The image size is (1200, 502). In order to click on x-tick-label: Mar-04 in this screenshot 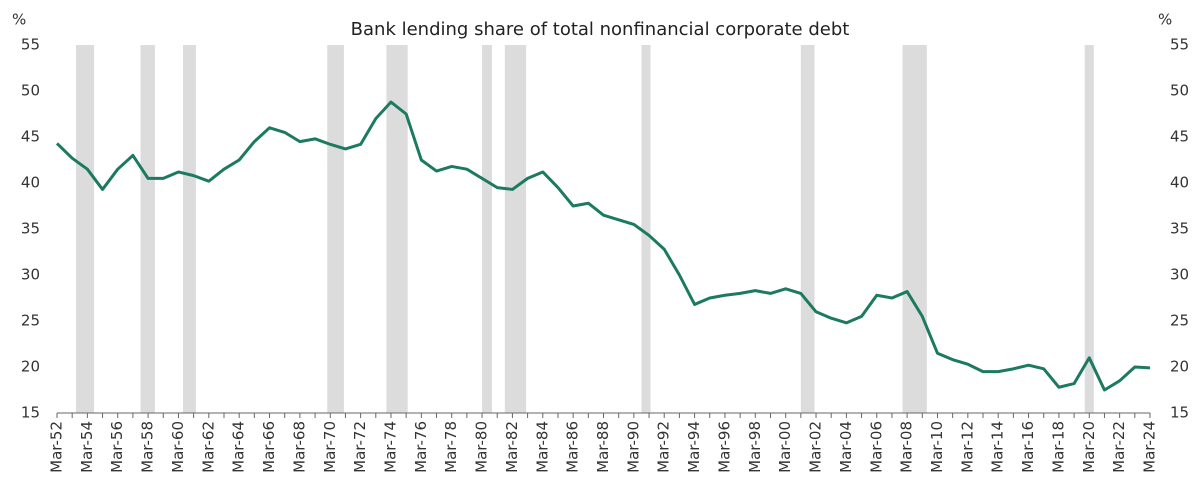, I will do `click(846, 447)`.